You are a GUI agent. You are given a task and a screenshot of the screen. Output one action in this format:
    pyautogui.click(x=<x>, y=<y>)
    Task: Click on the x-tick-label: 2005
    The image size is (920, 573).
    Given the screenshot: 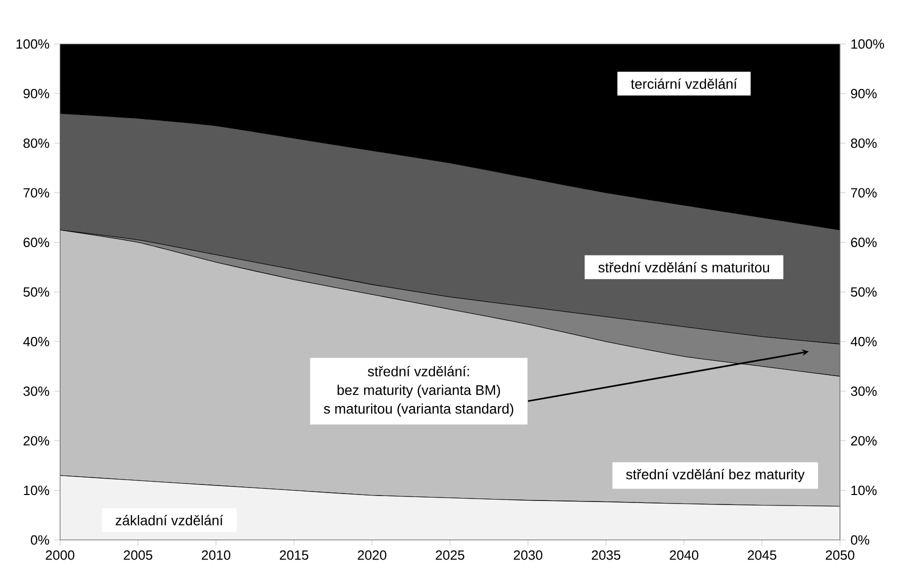 What is the action you would take?
    pyautogui.click(x=138, y=555)
    